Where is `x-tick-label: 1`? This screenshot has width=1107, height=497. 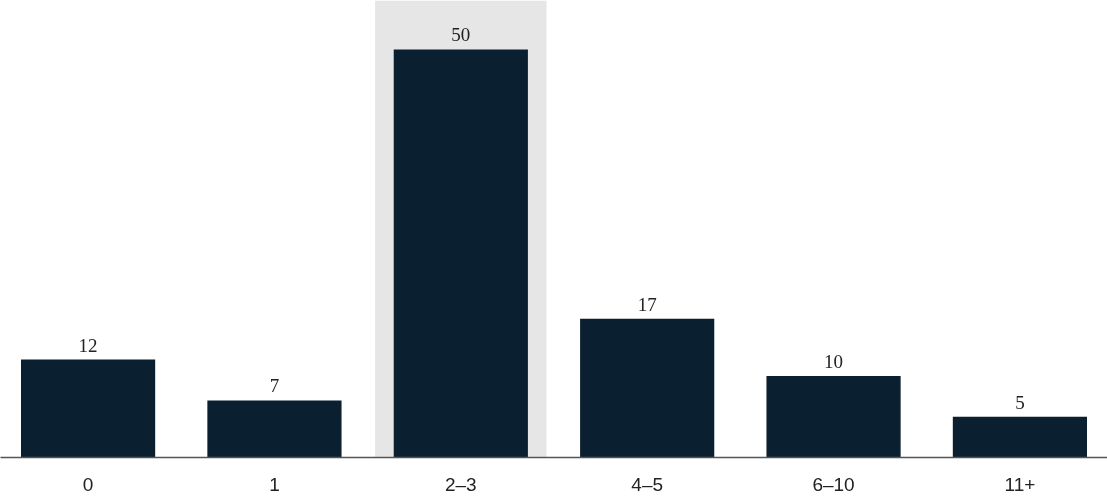
x-tick-label: 1 is located at coordinates (274, 484).